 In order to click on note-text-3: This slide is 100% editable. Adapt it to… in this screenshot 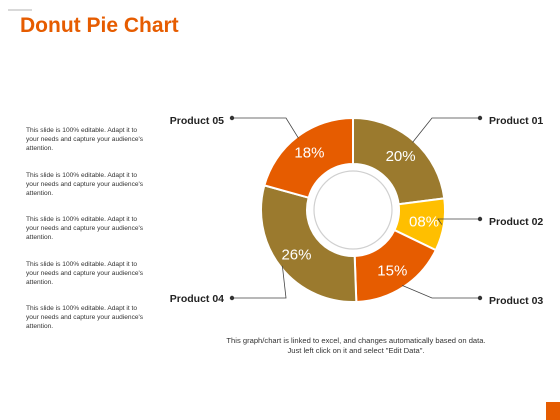, I will do `click(85, 228)`.